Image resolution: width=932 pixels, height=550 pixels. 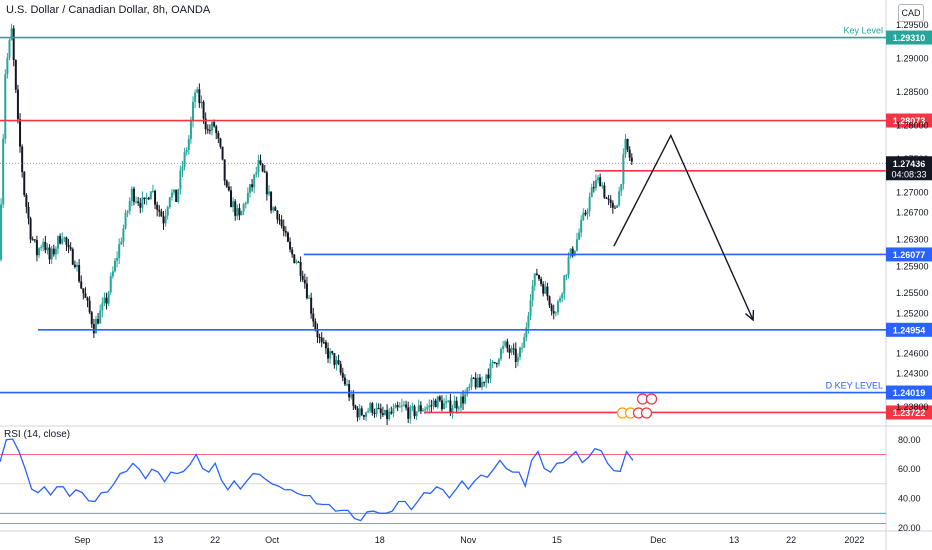 I want to click on event-icons, so click(x=637, y=406).